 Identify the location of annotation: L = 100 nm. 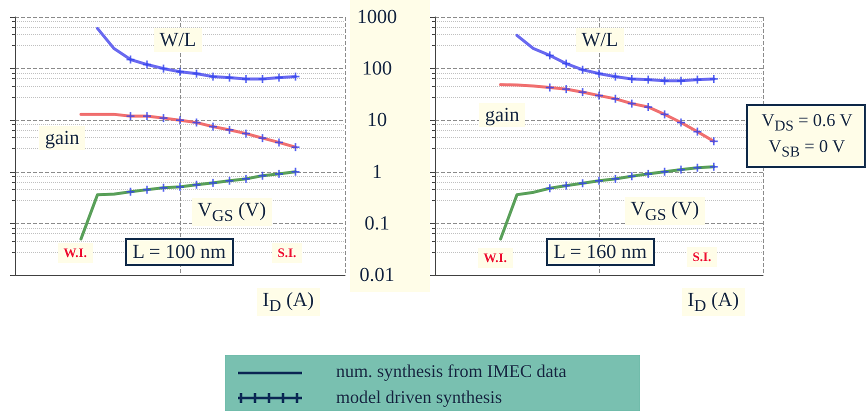
(179, 252).